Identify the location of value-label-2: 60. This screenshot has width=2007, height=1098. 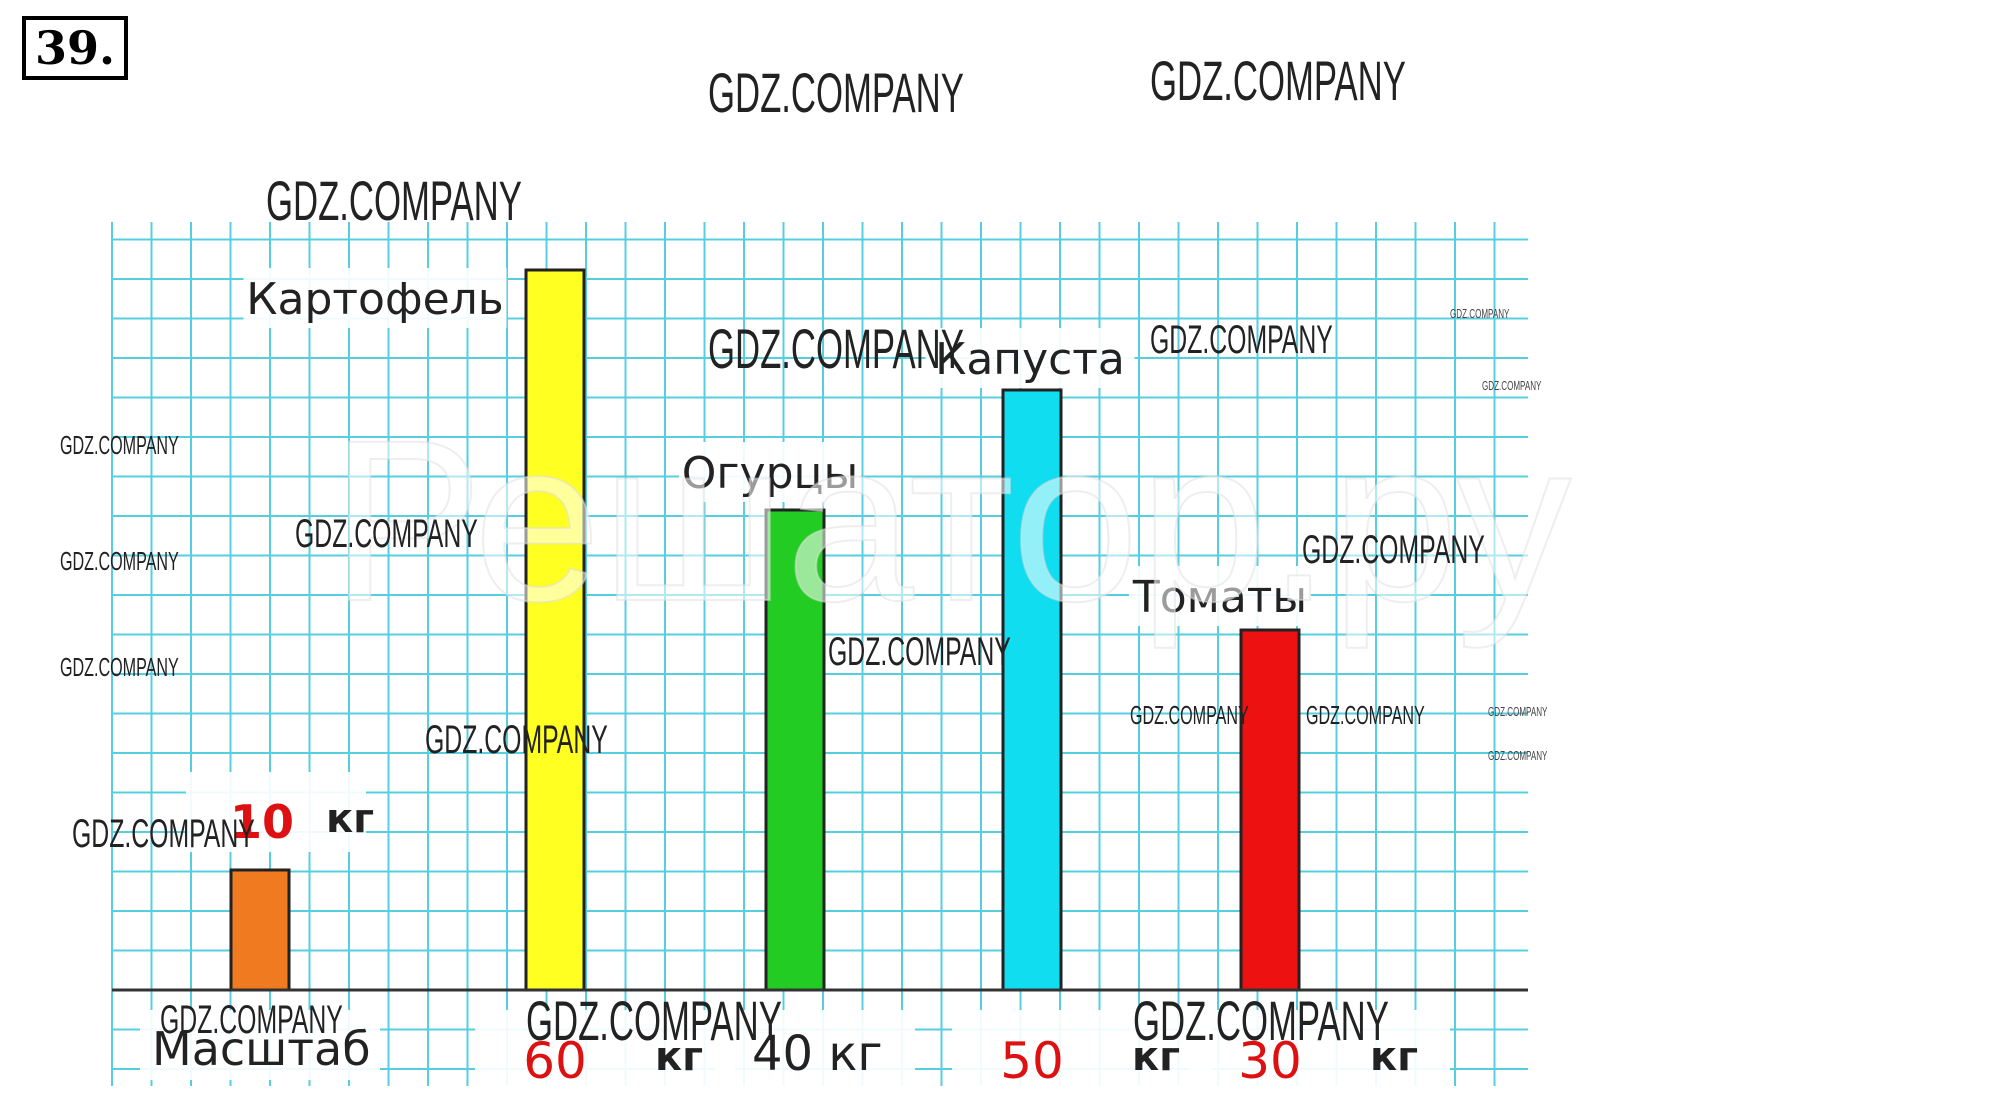
(555, 1061).